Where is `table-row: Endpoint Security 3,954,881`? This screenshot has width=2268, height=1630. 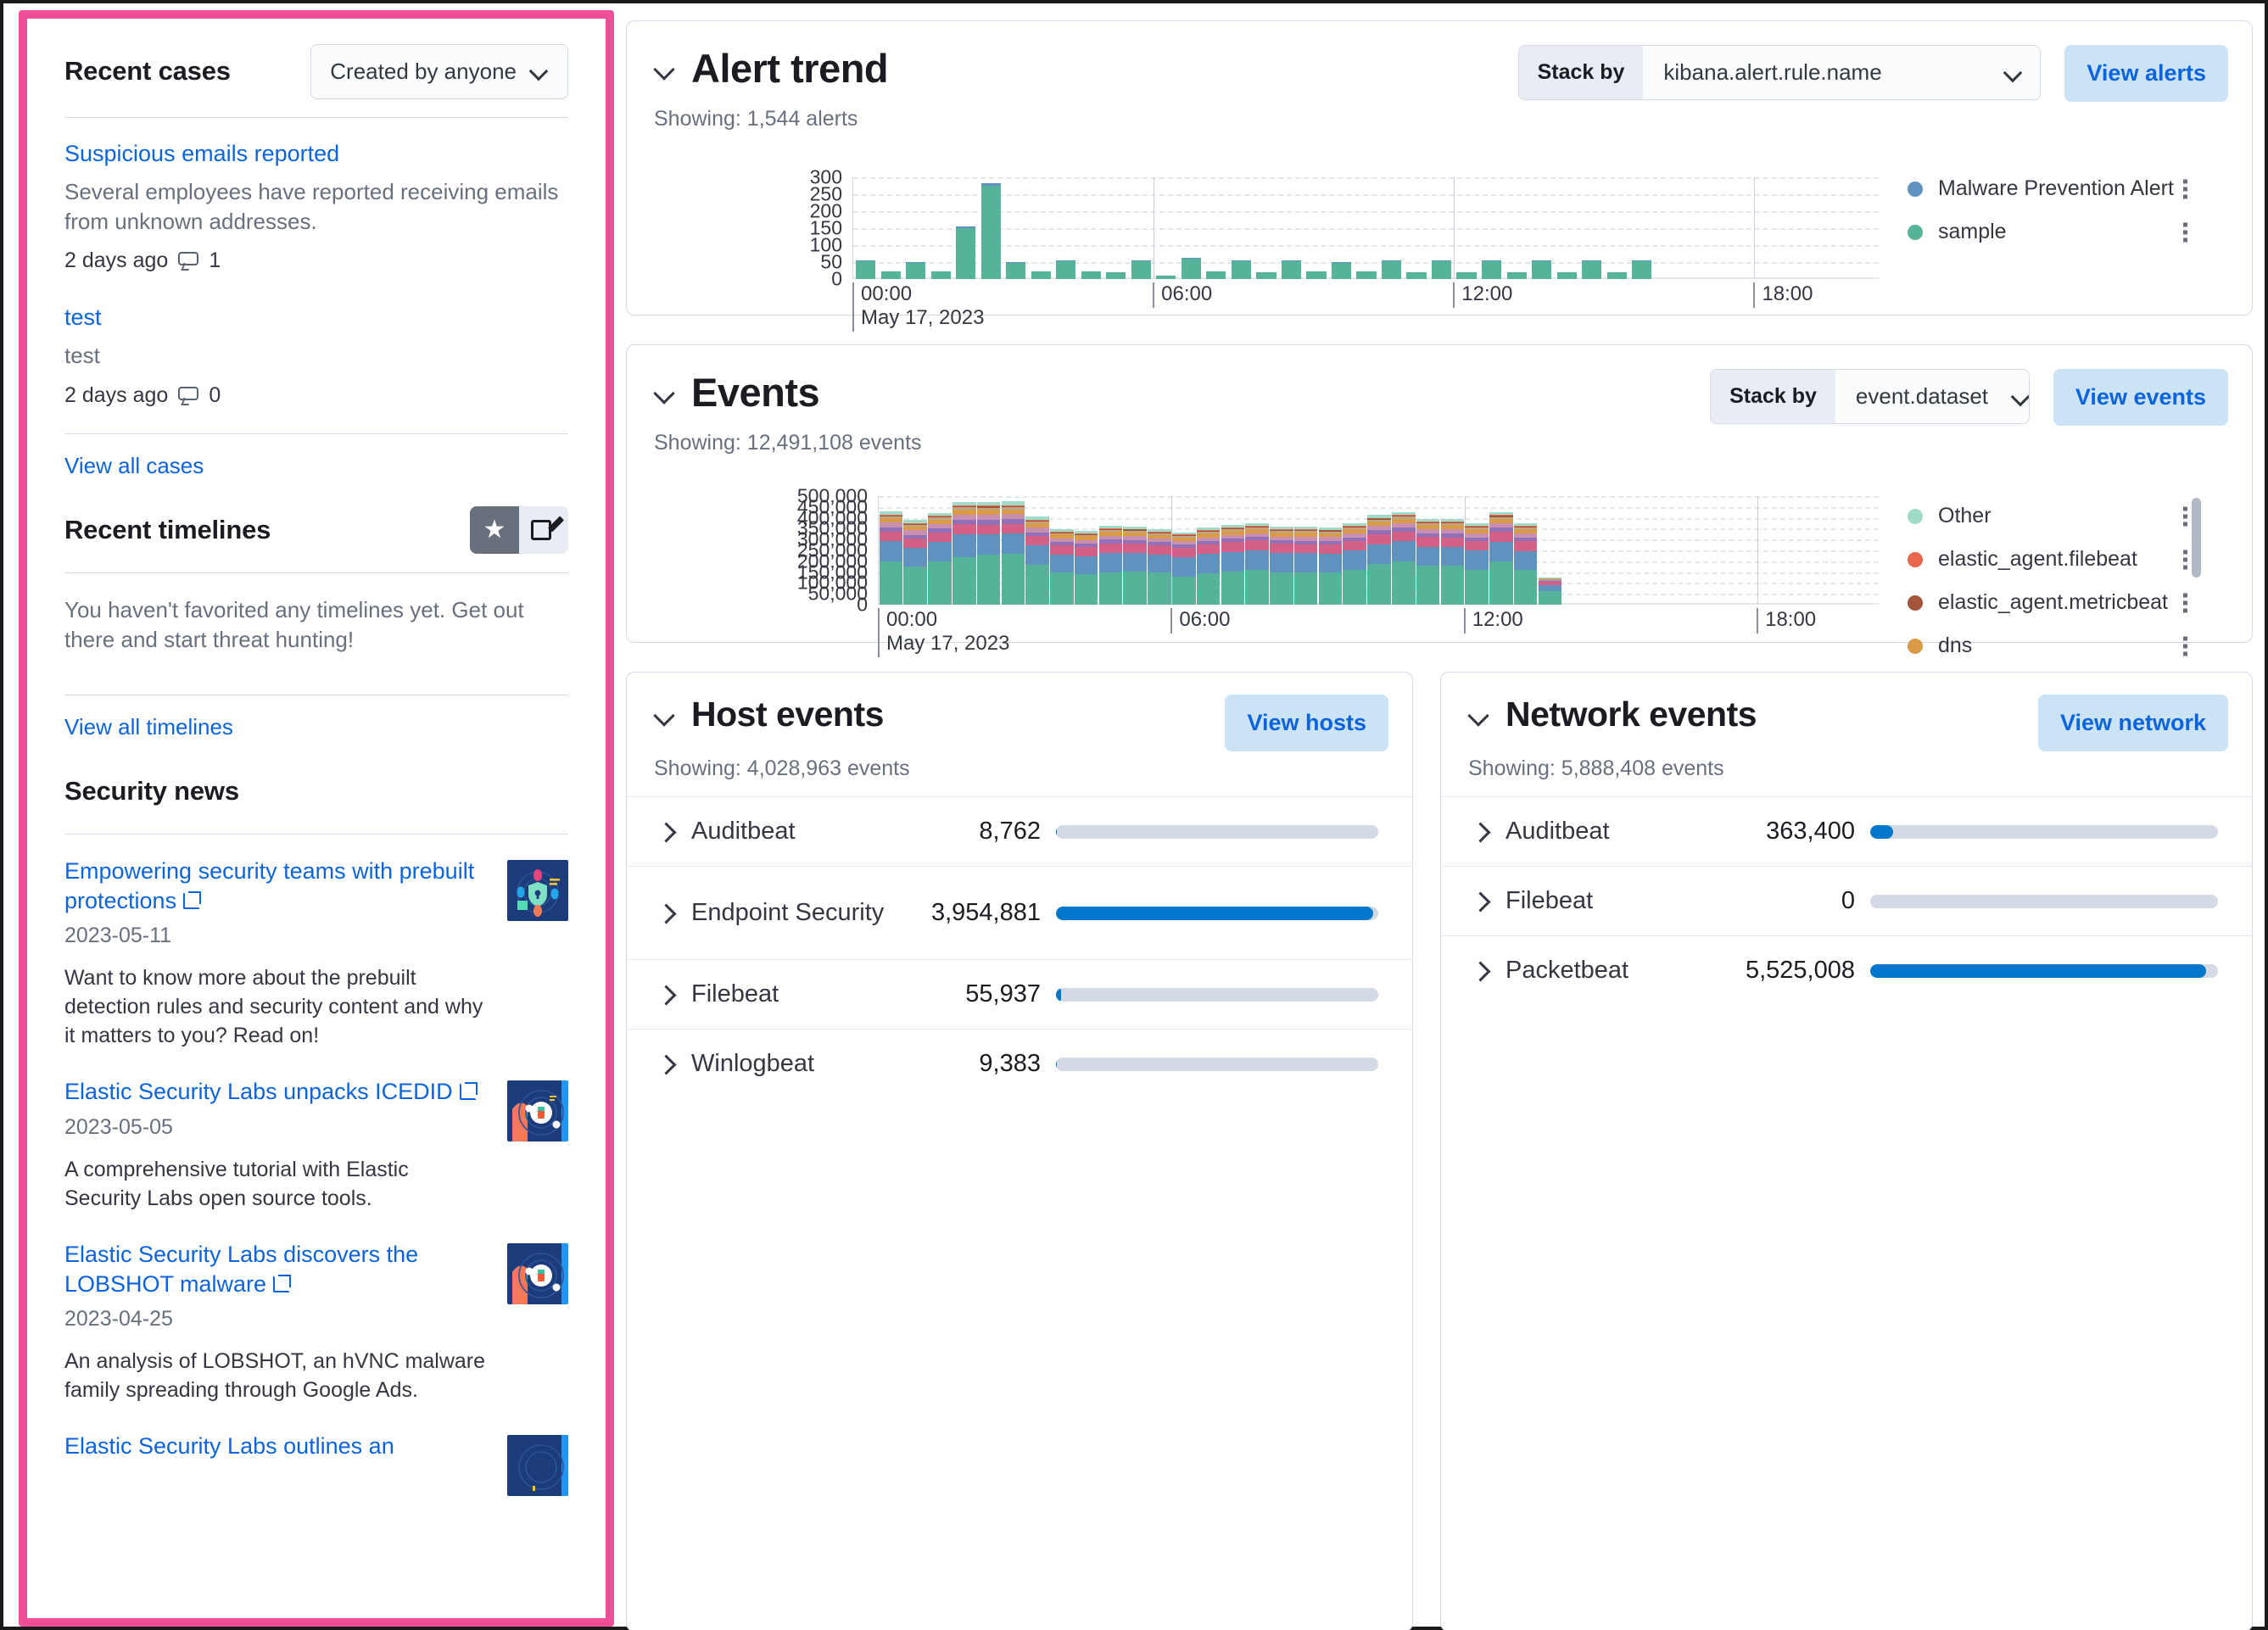
table-row: Endpoint Security 3,954,881 is located at coordinates (1019, 912).